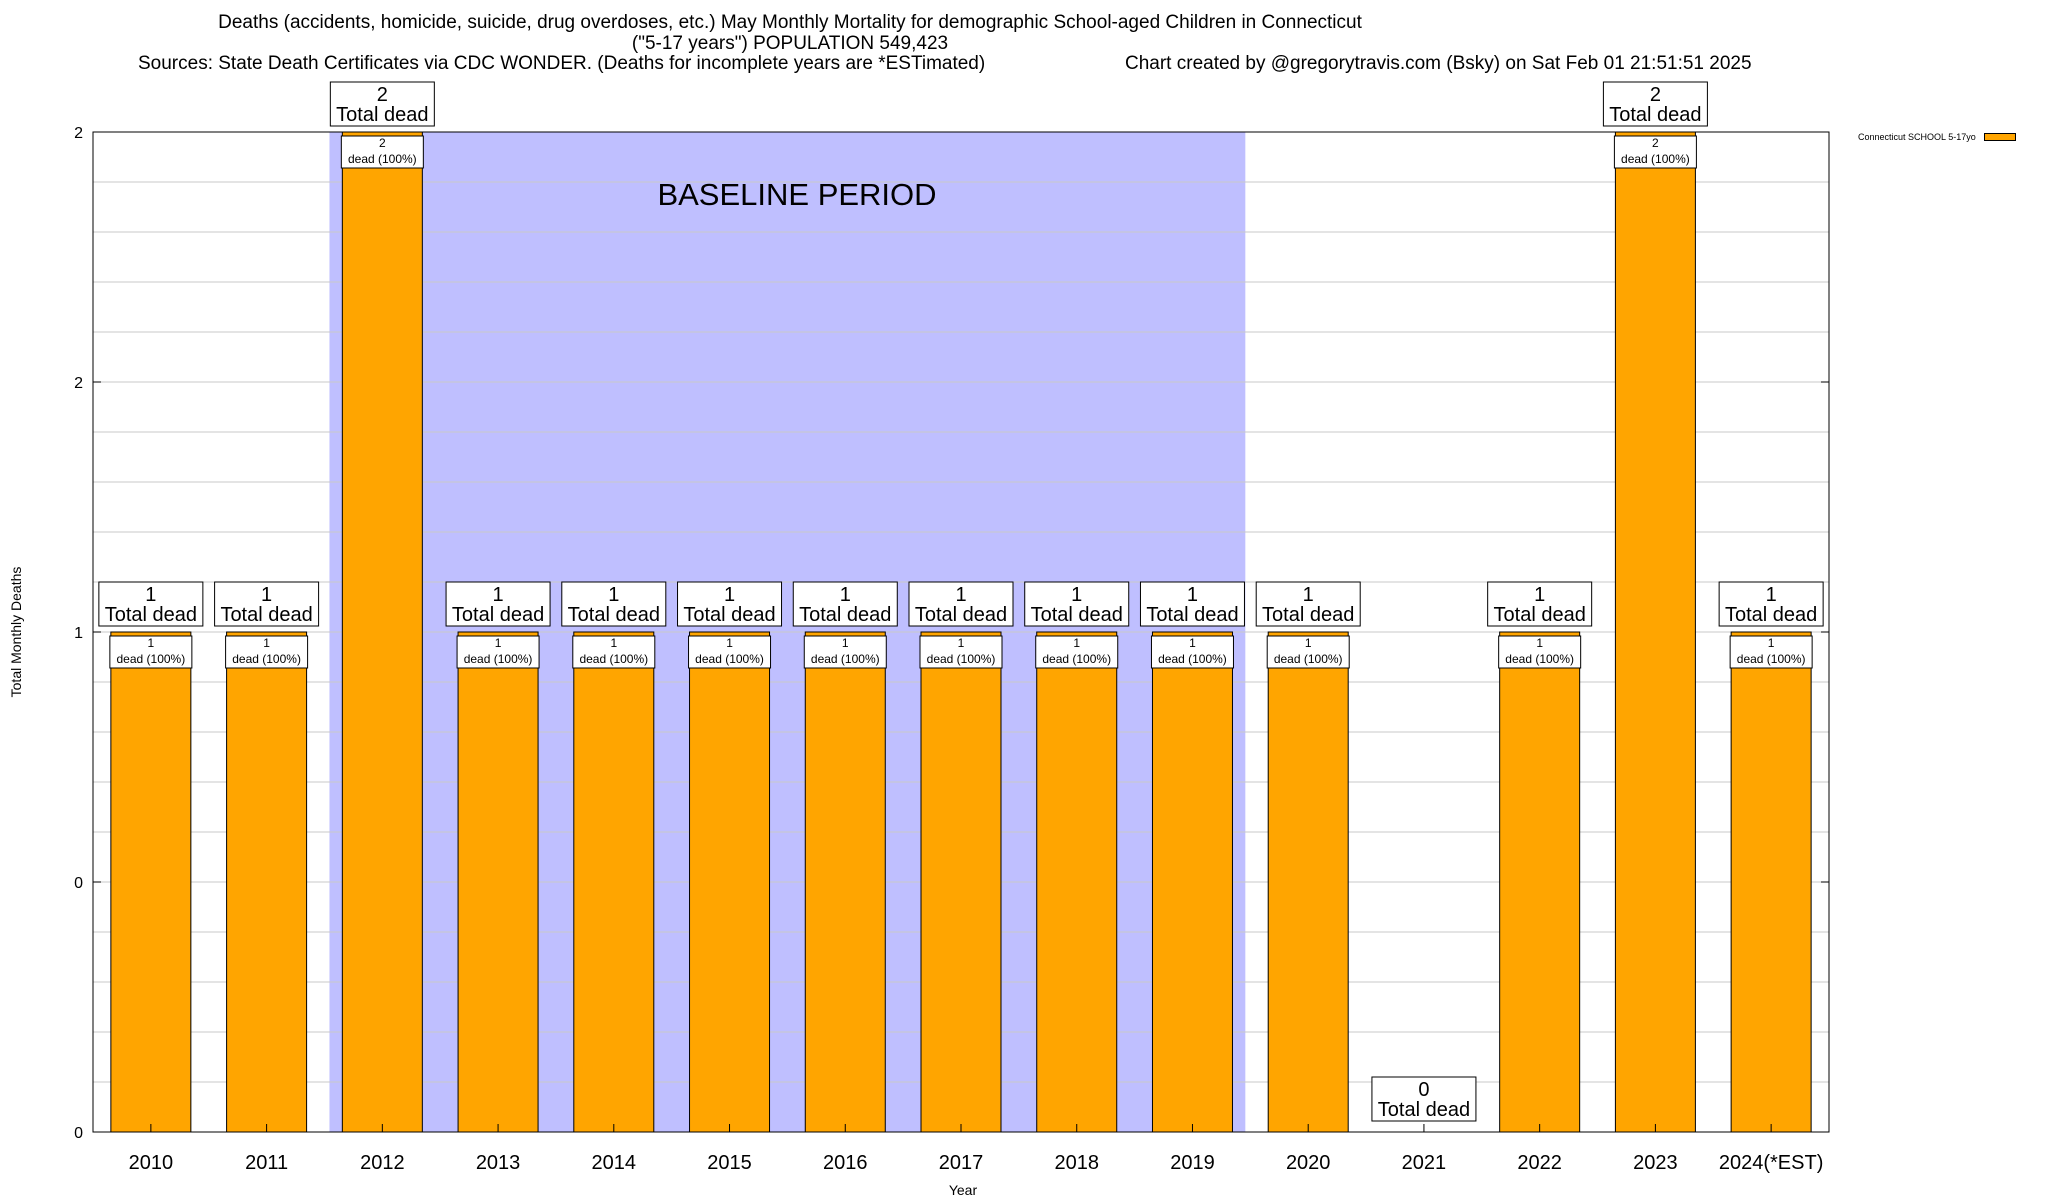 This screenshot has width=2048, height=1200. Describe the element at coordinates (498, 1163) in the screenshot. I see `x-tick-label: 2013` at that location.